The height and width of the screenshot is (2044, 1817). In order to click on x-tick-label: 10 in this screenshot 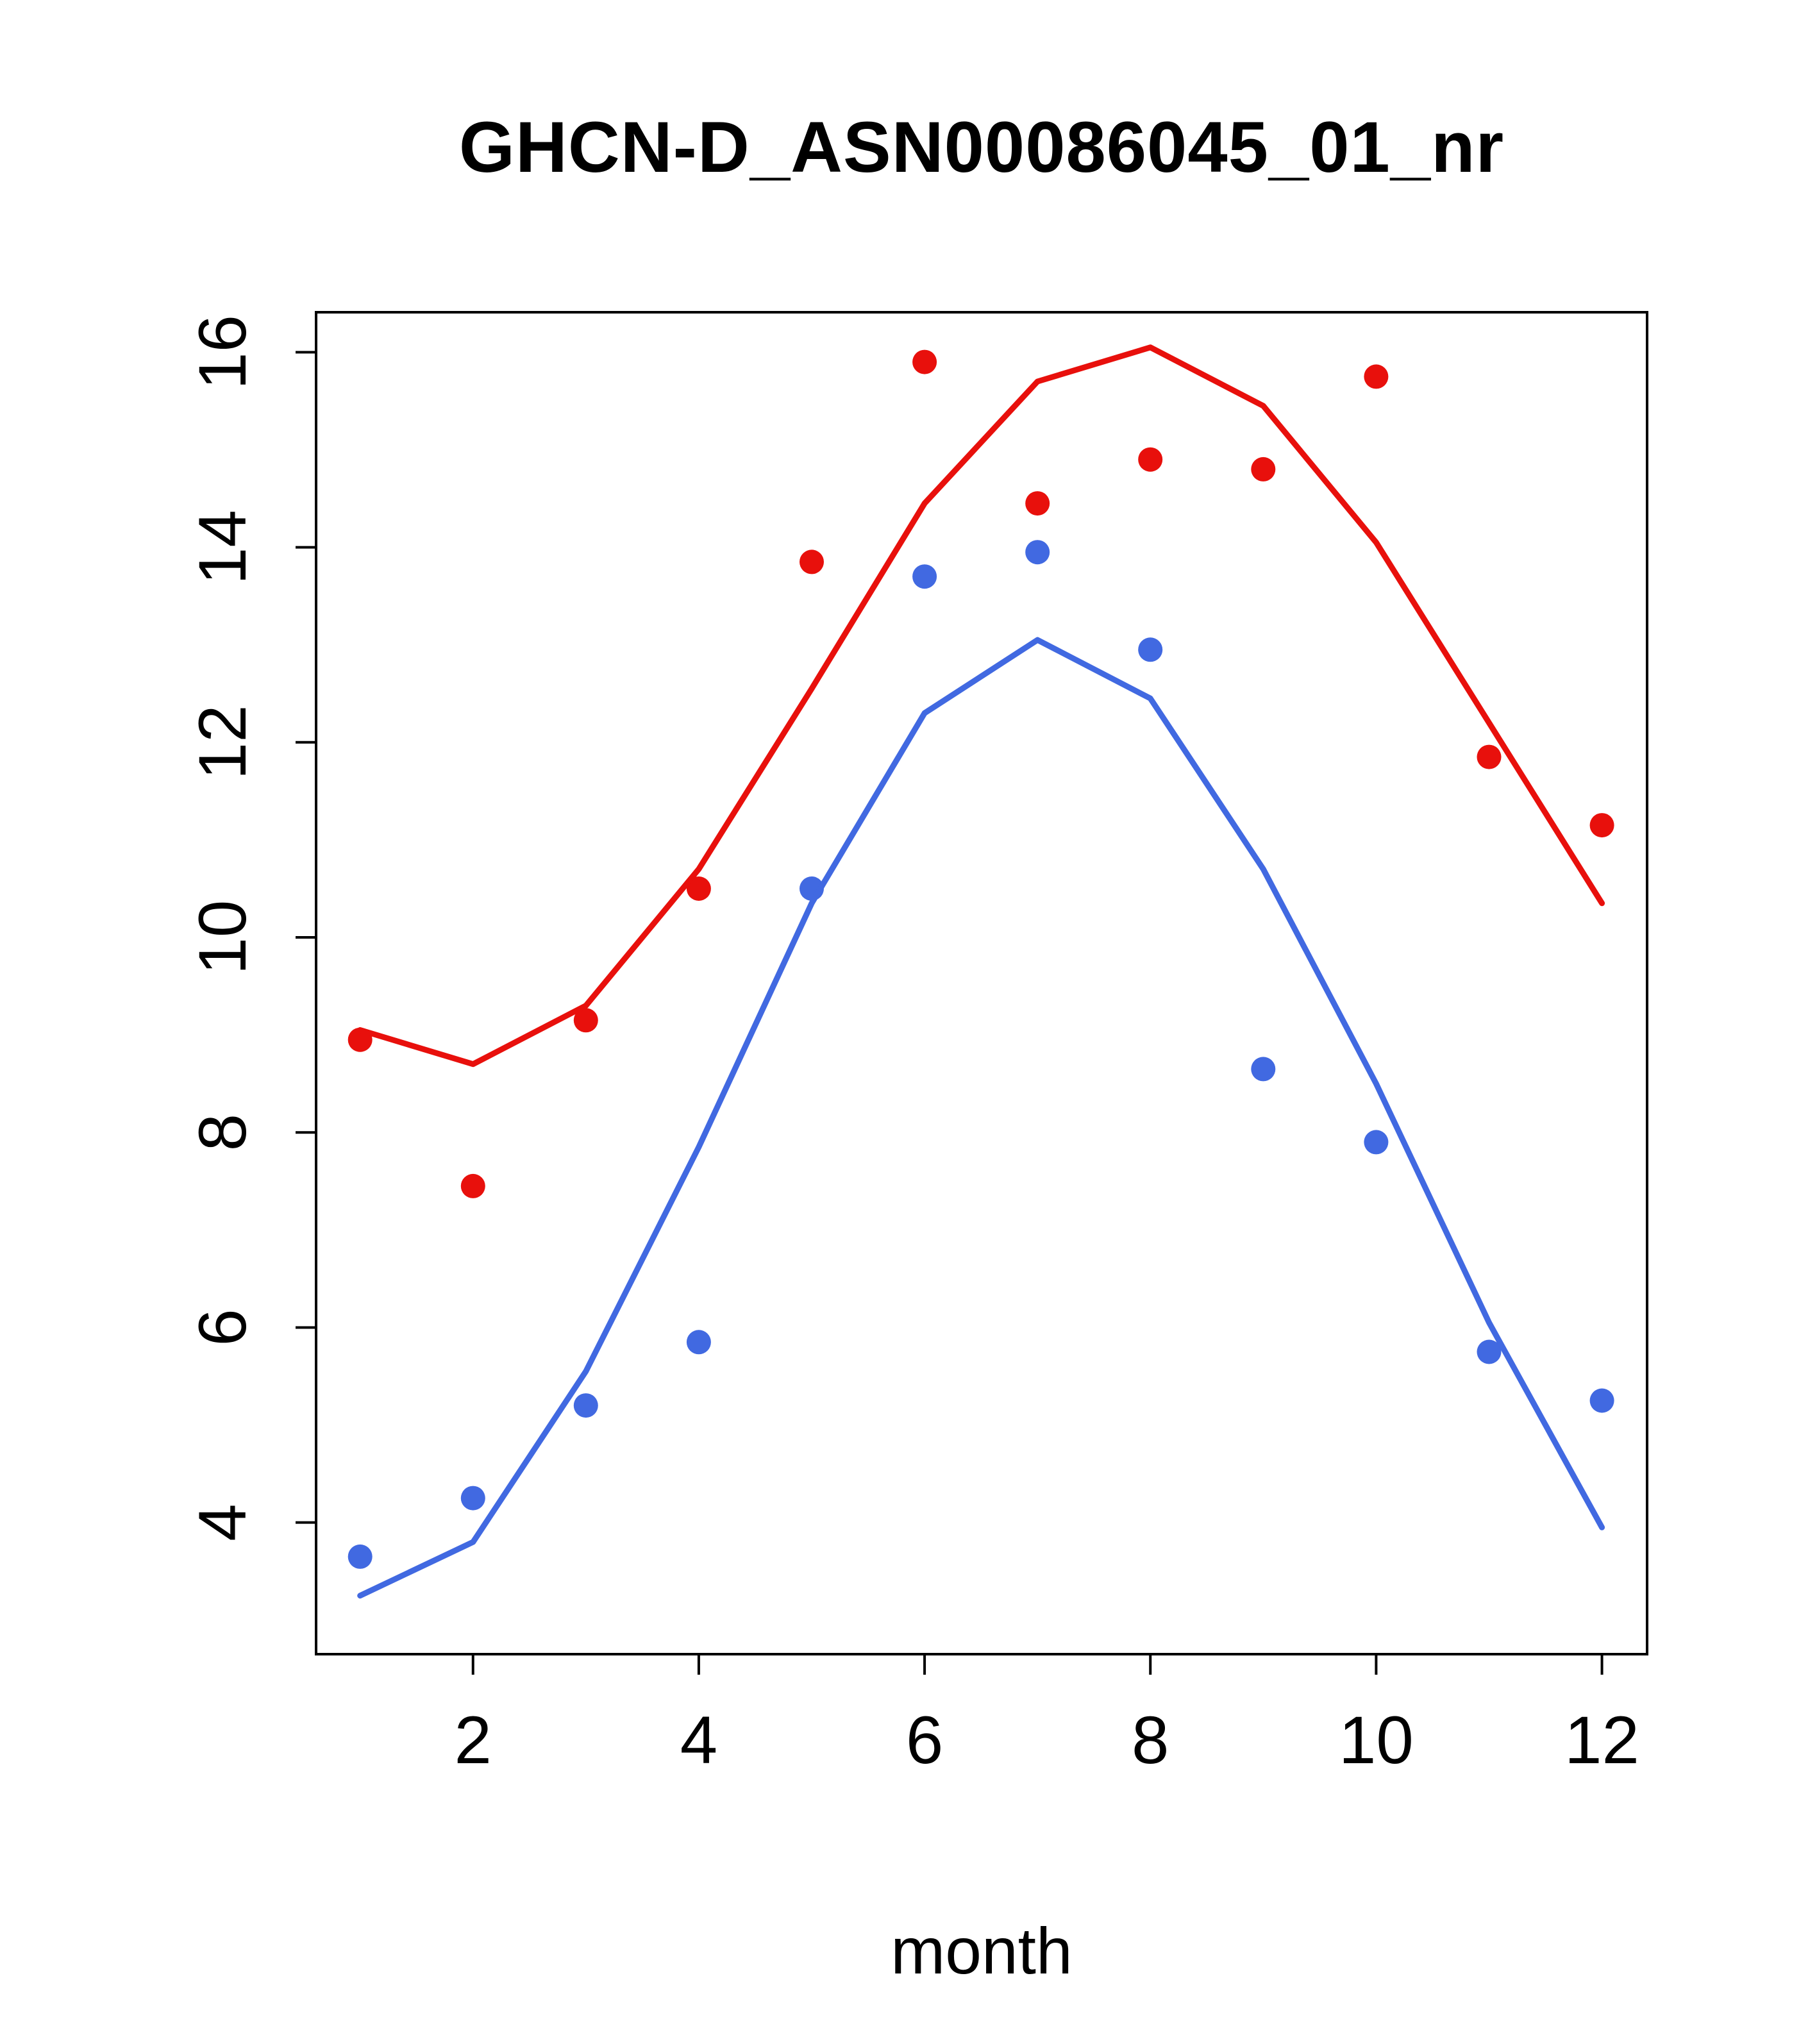, I will do `click(1377, 1741)`.